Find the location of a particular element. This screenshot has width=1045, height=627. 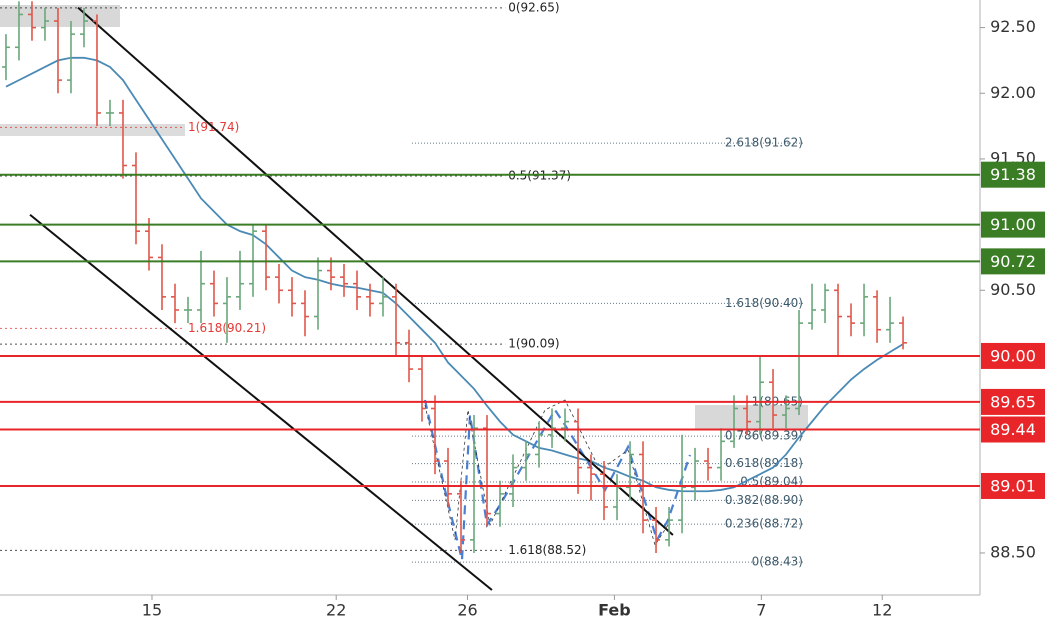

level-label: 89.44 is located at coordinates (1013, 429).